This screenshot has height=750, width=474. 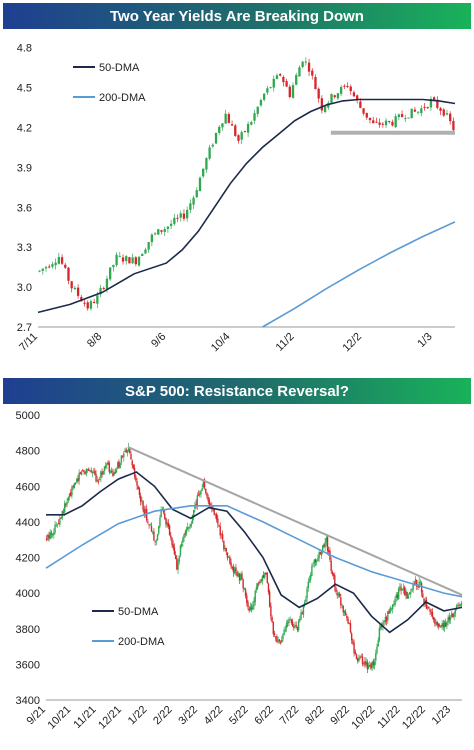 I want to click on chart1-x-tick-label: 7/22, so click(x=290, y=716).